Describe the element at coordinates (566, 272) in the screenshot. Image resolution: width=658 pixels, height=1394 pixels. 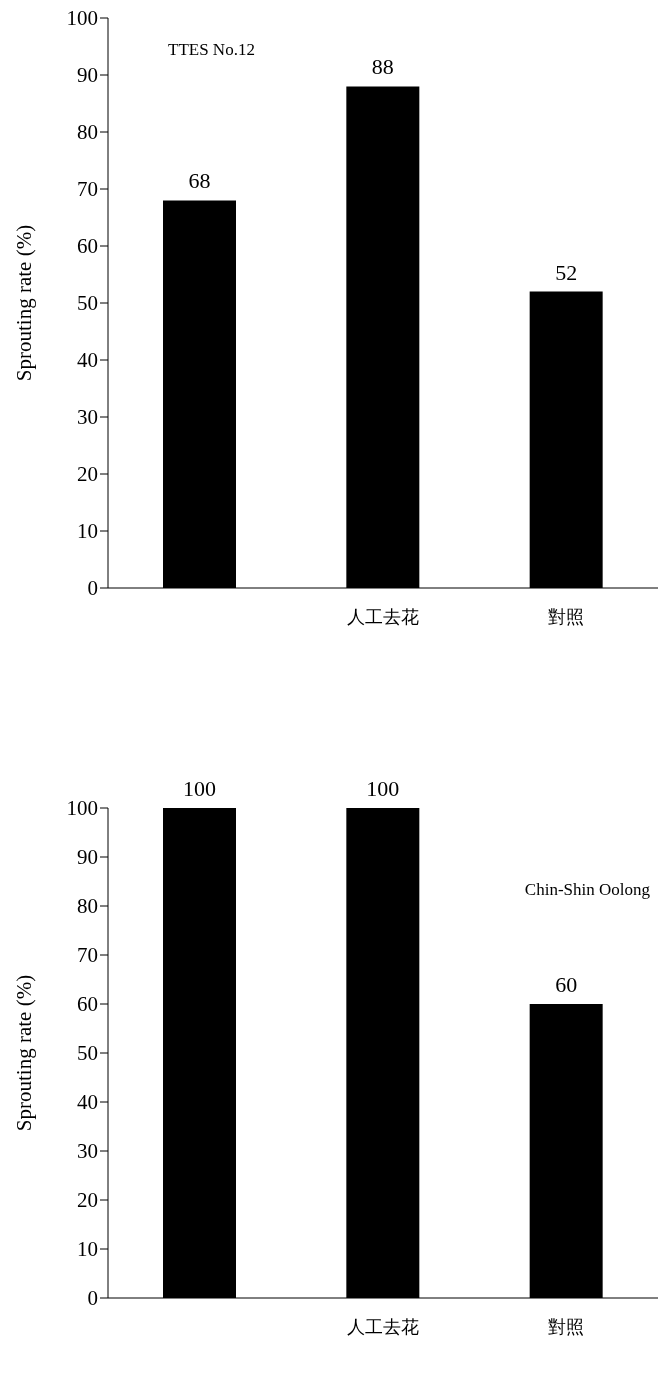
I see `data-label: 52` at that location.